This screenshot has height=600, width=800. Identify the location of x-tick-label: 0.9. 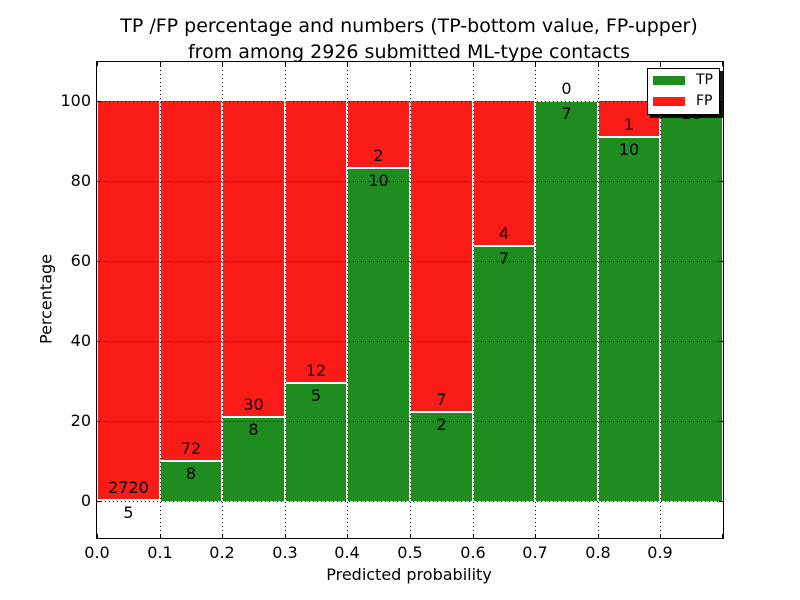
(660, 552).